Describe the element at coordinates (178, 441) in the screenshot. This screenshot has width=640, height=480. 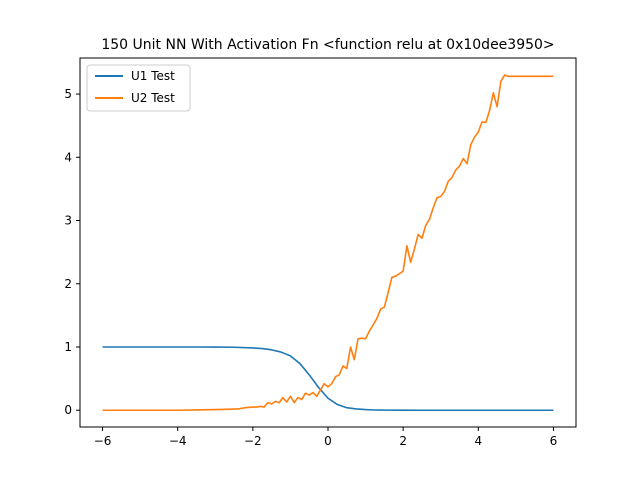
I see `x-tick-label: −4` at that location.